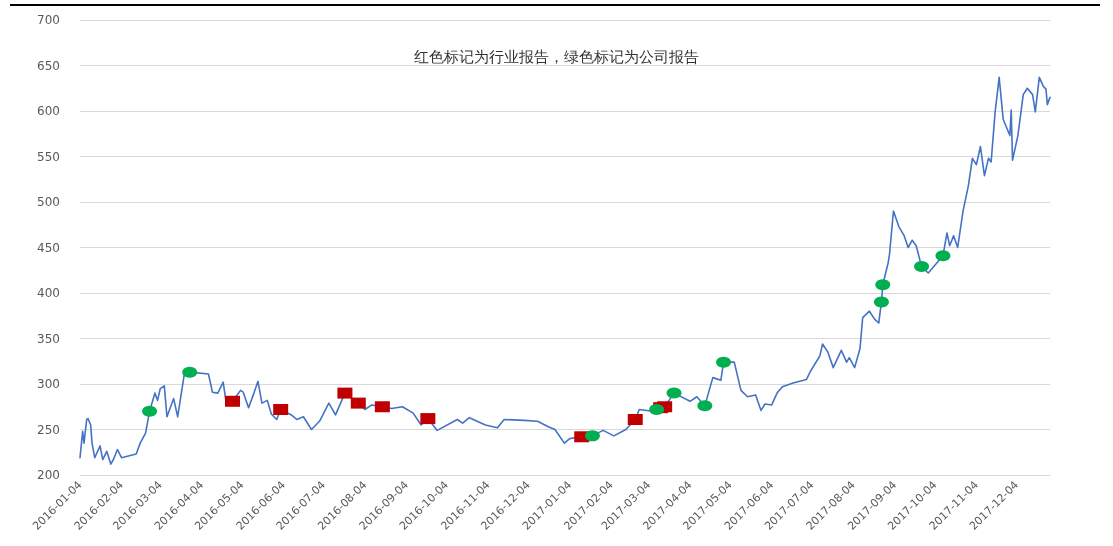 The width and height of the screenshot is (1113, 546). Describe the element at coordinates (48, 202) in the screenshot. I see `y-tick-label: 500` at that location.